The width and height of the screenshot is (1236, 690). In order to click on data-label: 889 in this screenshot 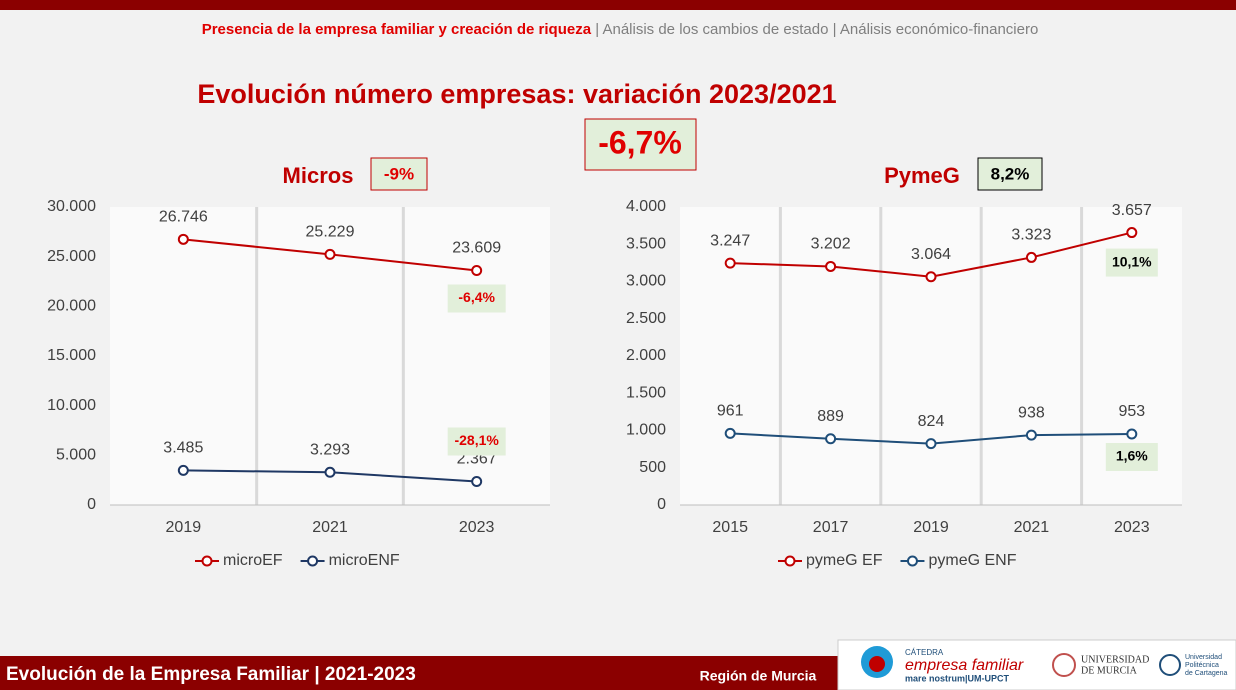, I will do `click(830, 416)`.